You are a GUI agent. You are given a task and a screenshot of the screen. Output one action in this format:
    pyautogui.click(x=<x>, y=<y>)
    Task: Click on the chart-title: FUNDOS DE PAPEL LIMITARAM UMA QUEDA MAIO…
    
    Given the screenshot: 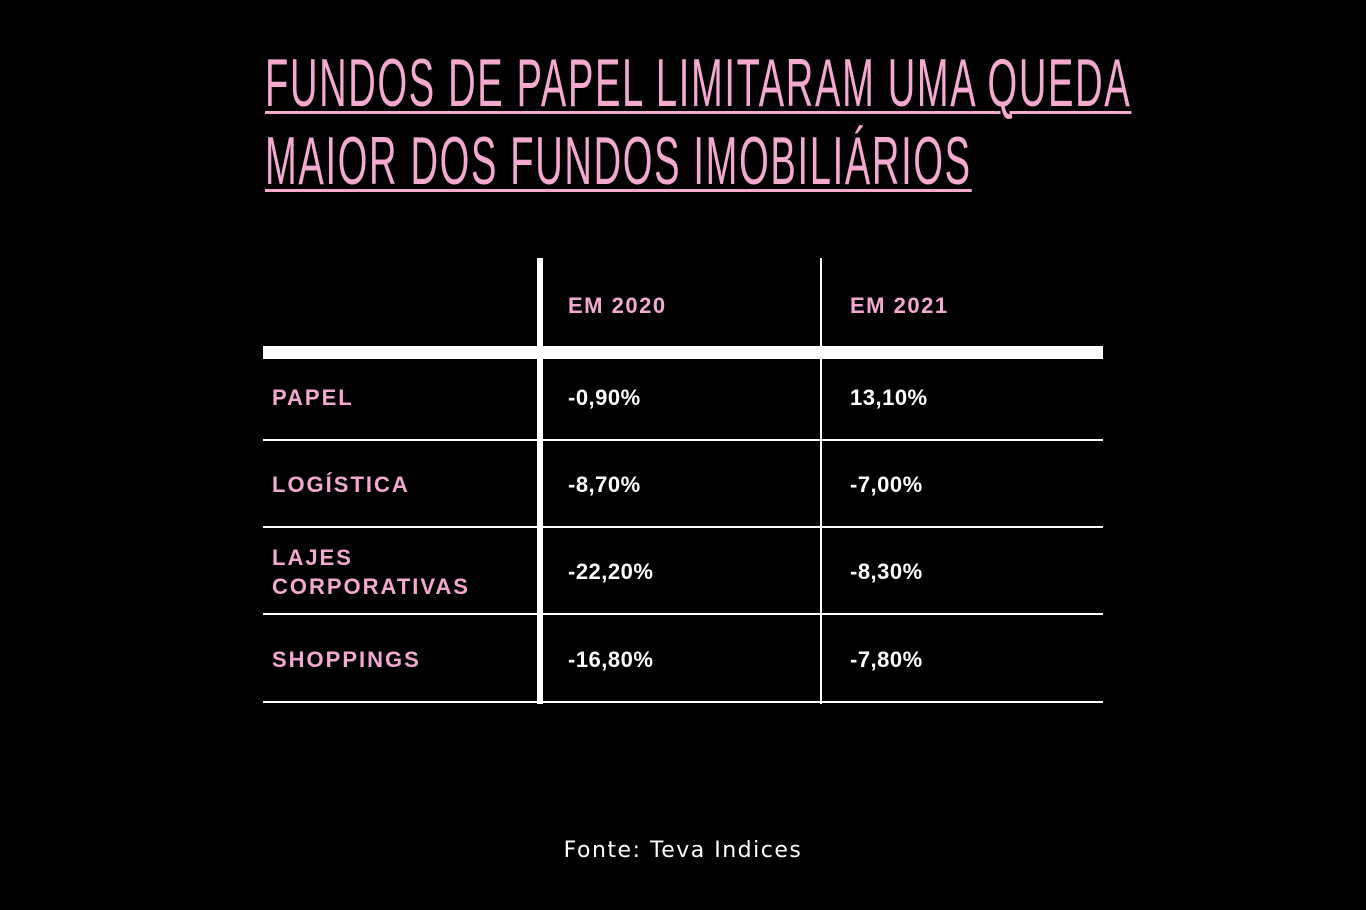 What is the action you would take?
    pyautogui.click(x=715, y=122)
    